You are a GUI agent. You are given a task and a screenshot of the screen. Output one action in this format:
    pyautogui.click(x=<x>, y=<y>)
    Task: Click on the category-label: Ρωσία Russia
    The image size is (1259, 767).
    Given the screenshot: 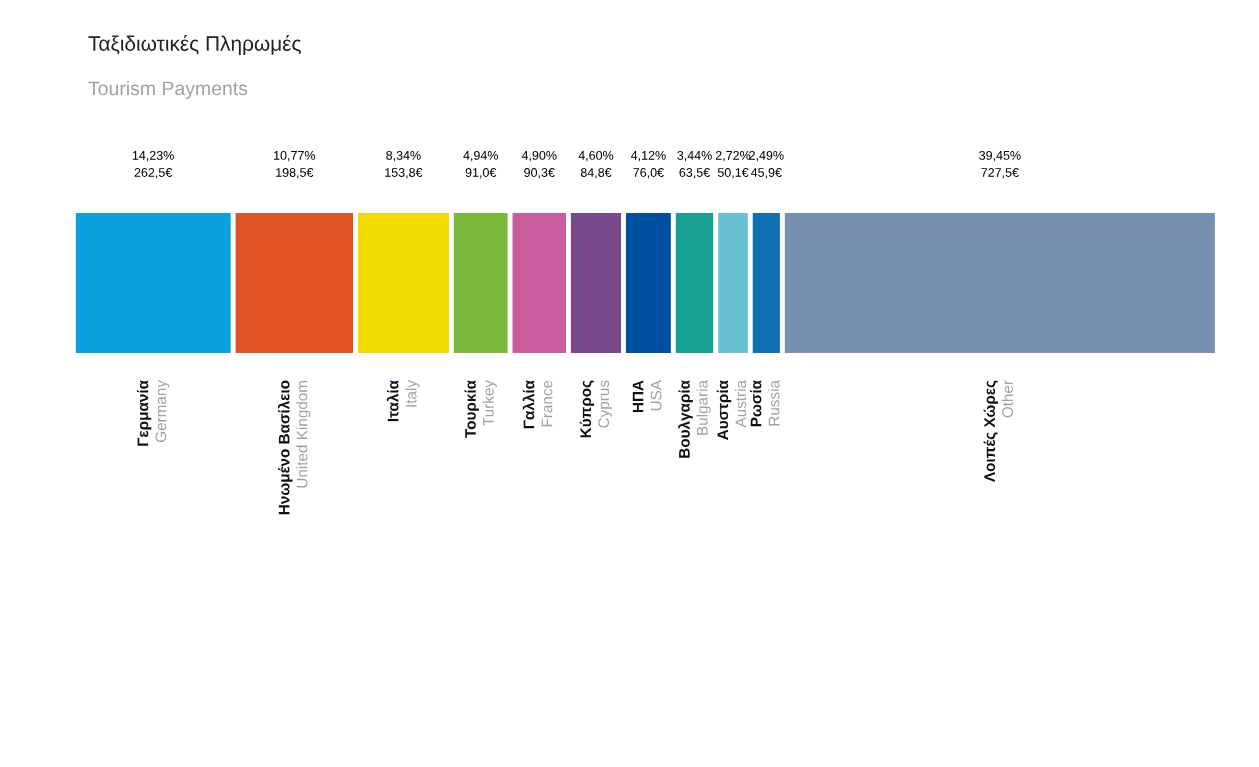 What is the action you would take?
    pyautogui.click(x=764, y=403)
    